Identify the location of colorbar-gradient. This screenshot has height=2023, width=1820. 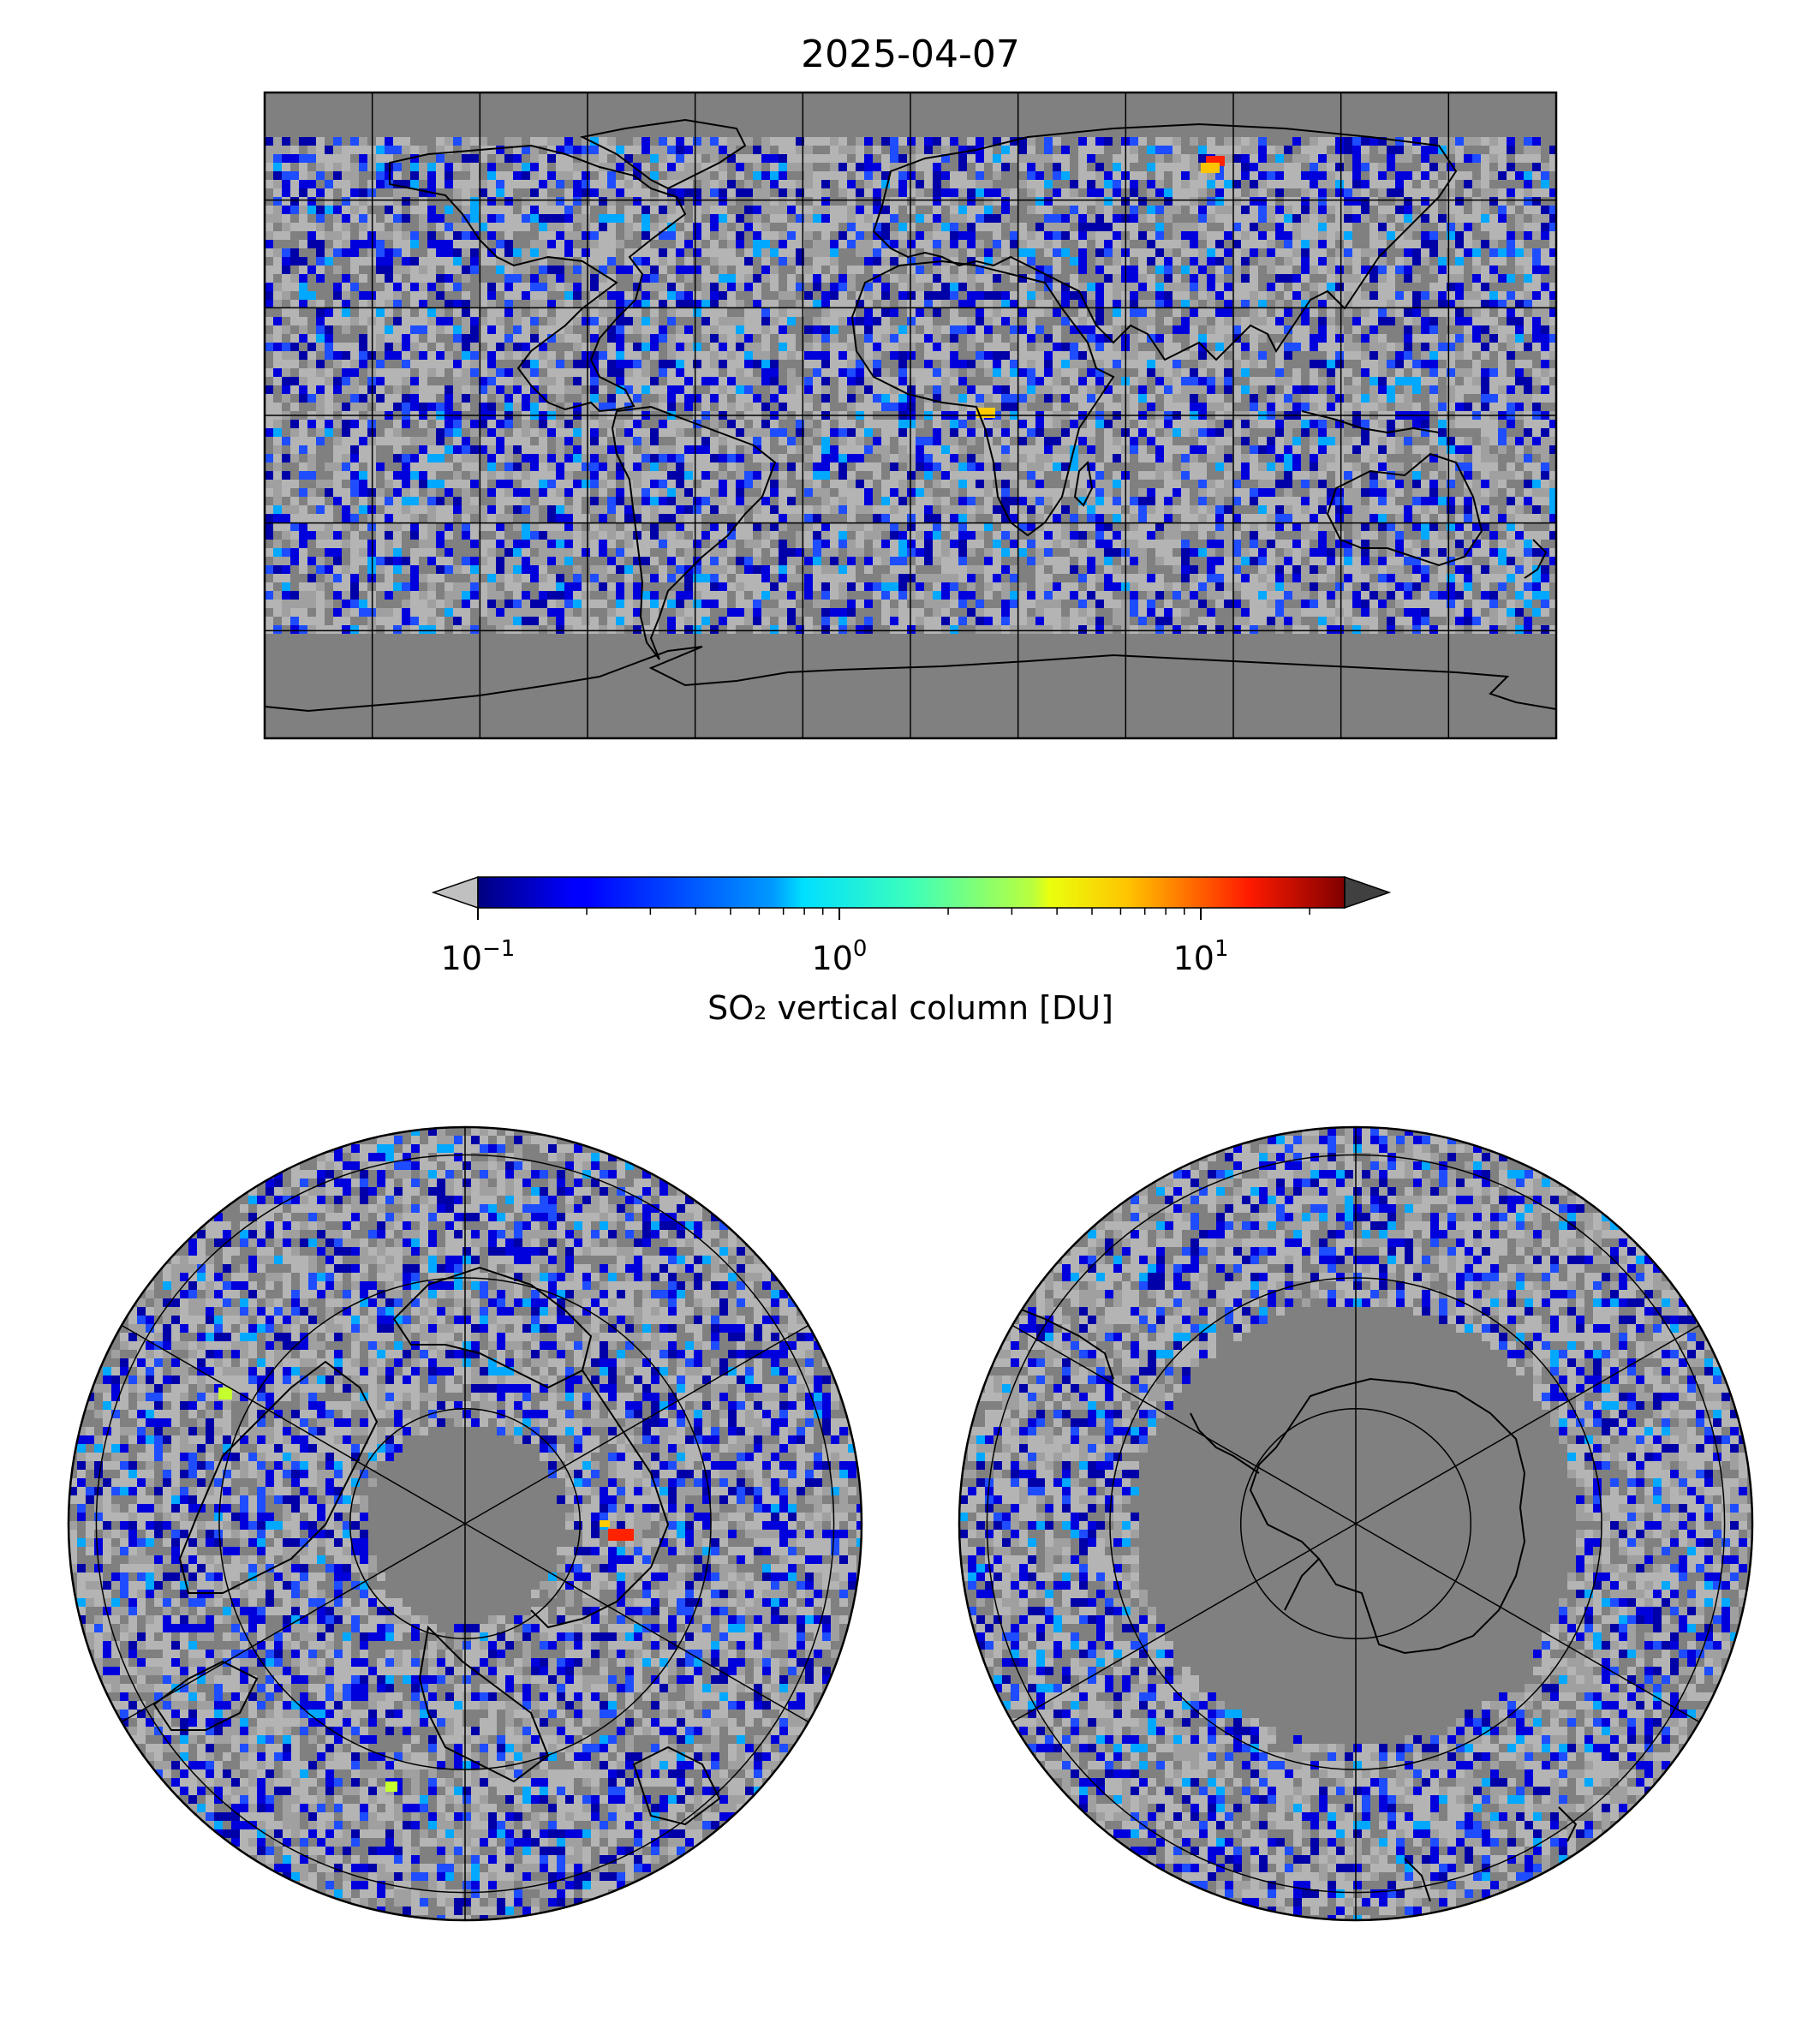
(911, 892).